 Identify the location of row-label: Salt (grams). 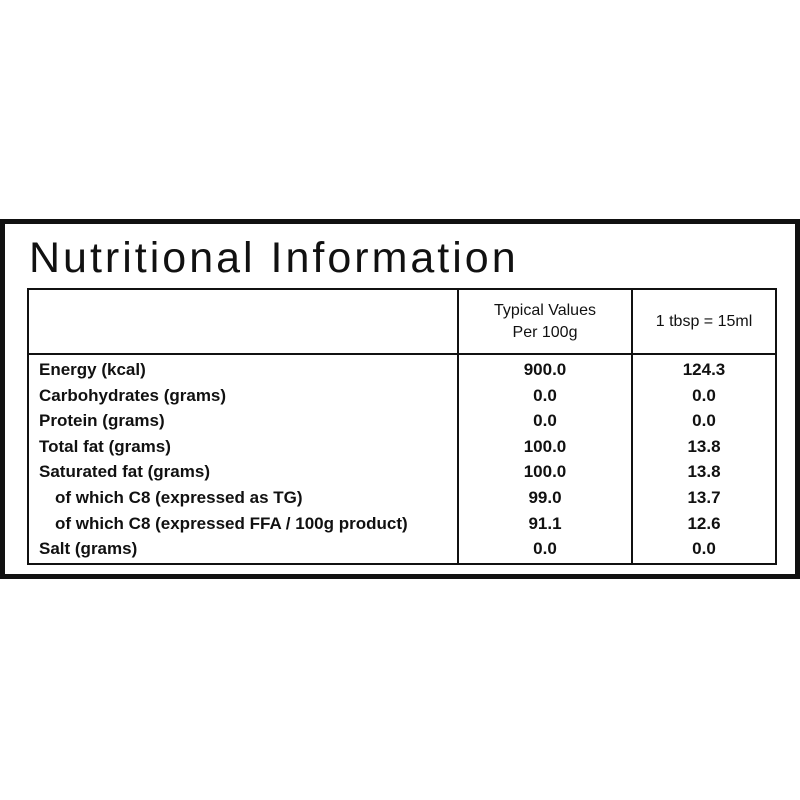
(88, 549).